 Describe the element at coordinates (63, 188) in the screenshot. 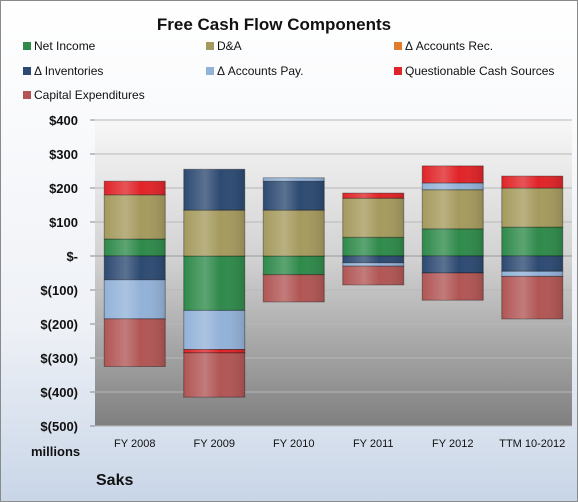

I see `y-tick-label: $200` at that location.